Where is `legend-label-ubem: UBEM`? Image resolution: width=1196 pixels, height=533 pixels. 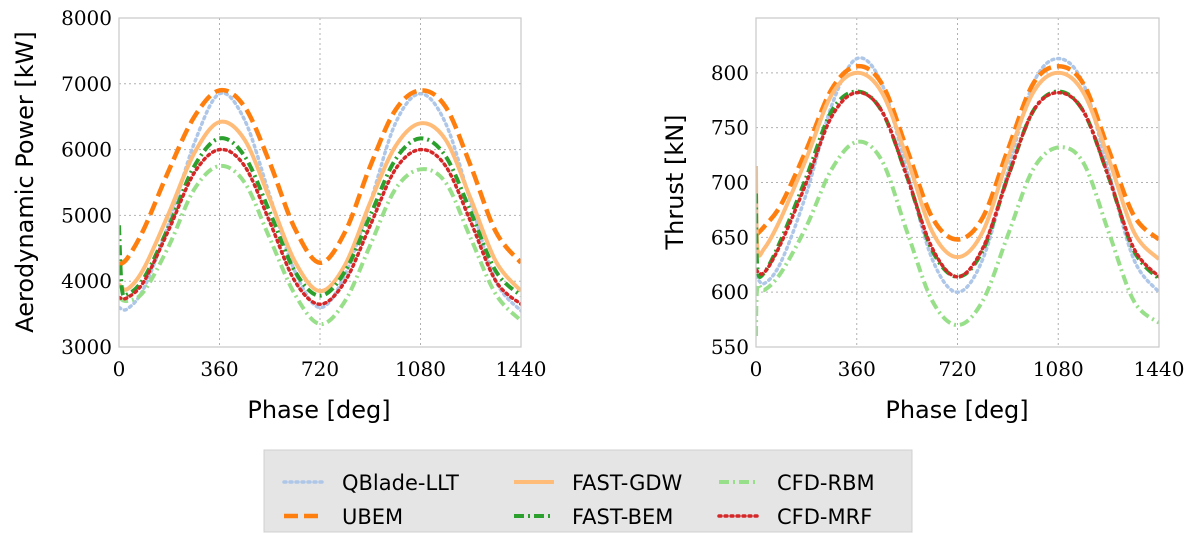
legend-label-ubem: UBEM is located at coordinates (372, 517).